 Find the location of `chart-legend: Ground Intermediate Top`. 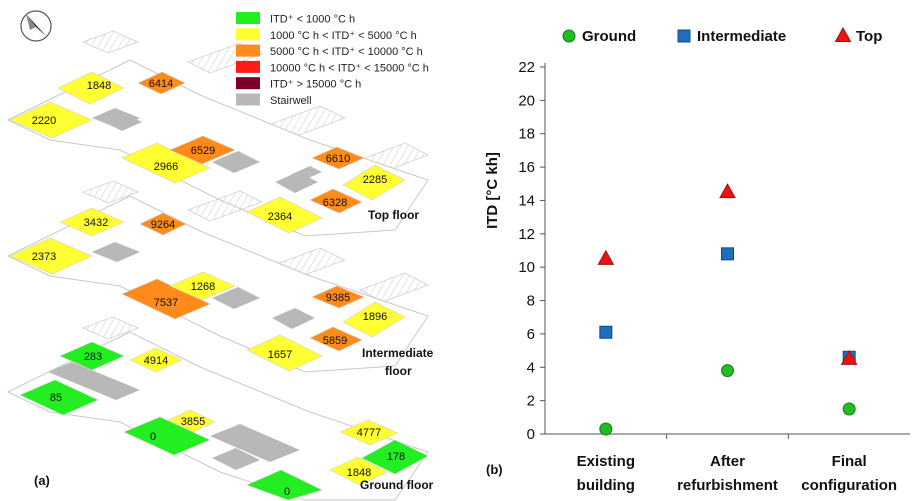

chart-legend: Ground Intermediate Top is located at coordinates (722, 35).